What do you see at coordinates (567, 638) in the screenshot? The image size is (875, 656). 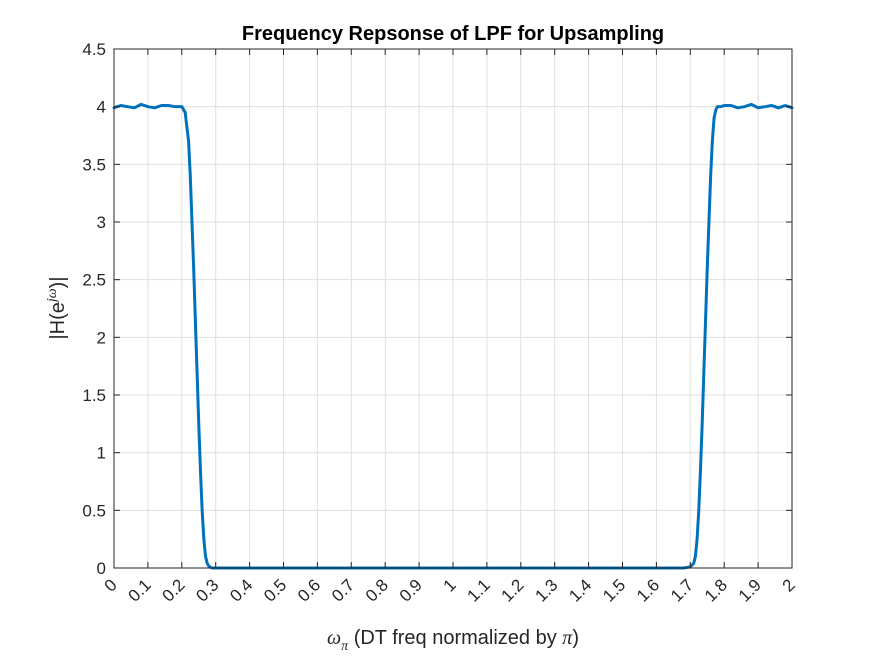 I see `x-label-pi: π` at bounding box center [567, 638].